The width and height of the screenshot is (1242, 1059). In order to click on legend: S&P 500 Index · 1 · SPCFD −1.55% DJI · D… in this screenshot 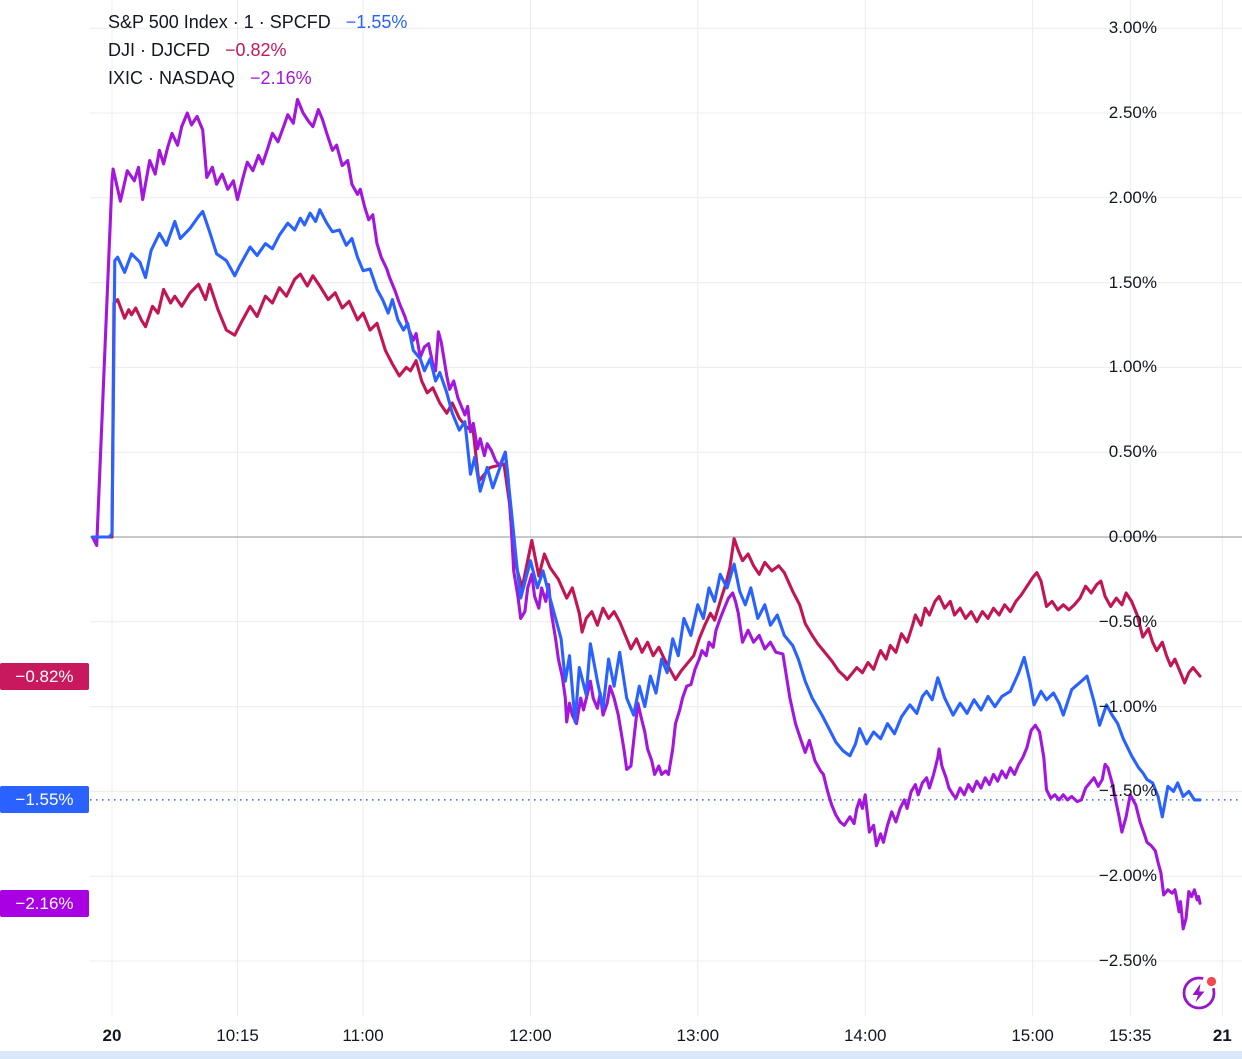, I will do `click(257, 50)`.